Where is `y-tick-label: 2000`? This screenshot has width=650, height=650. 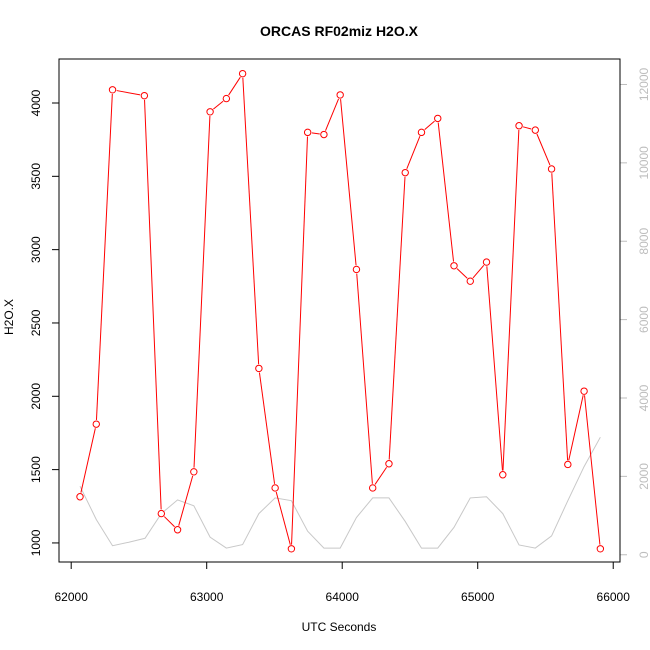 y-tick-label: 2000 is located at coordinates (36, 396).